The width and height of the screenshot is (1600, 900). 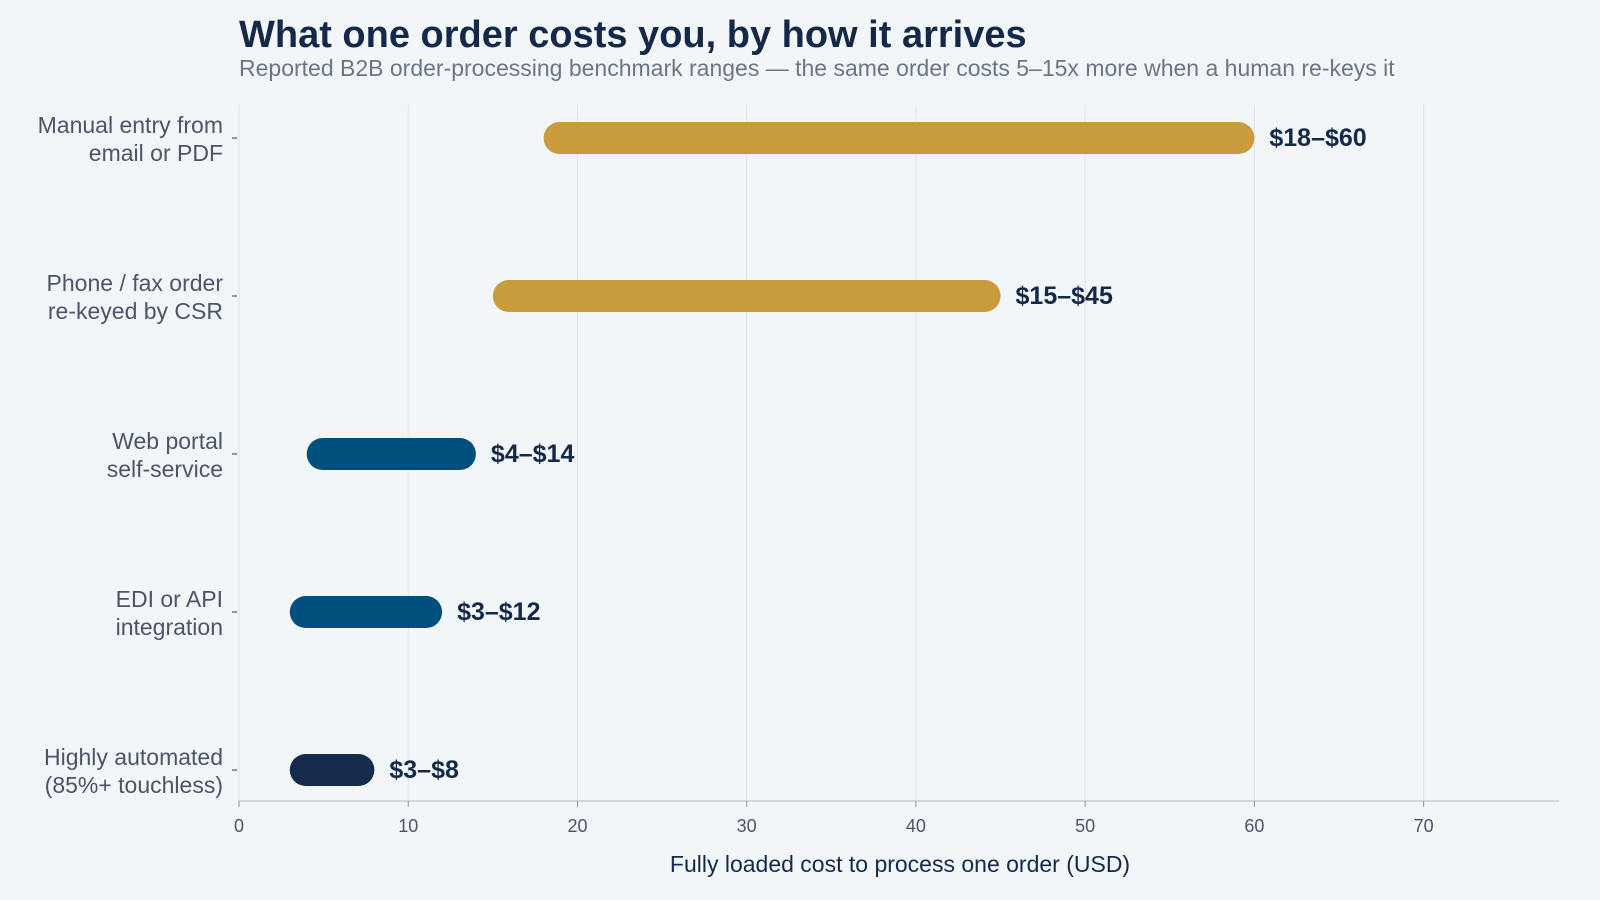 I want to click on category-label: Manual entry from email or PDF, so click(x=130, y=139).